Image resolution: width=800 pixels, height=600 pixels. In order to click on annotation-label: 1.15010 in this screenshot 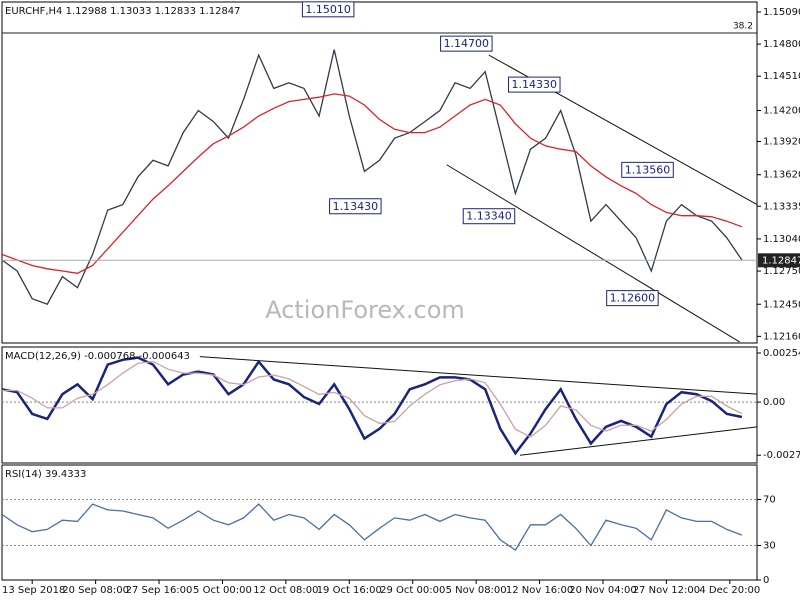, I will do `click(328, 9)`.